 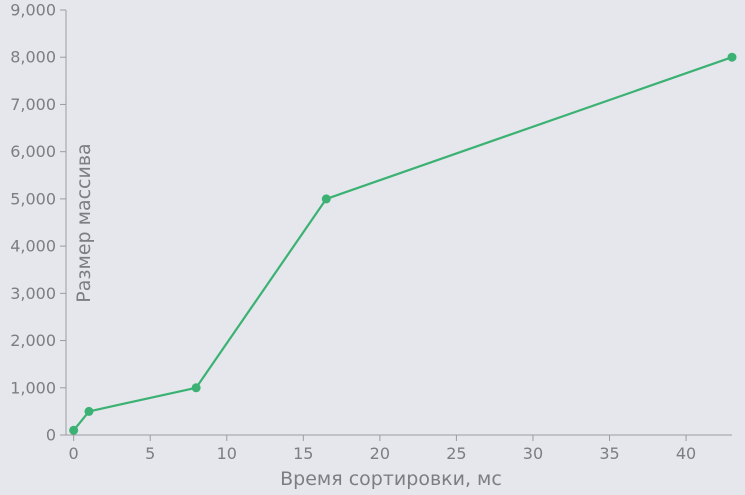 I want to click on y-axis-title: Размер массива, so click(x=84, y=222).